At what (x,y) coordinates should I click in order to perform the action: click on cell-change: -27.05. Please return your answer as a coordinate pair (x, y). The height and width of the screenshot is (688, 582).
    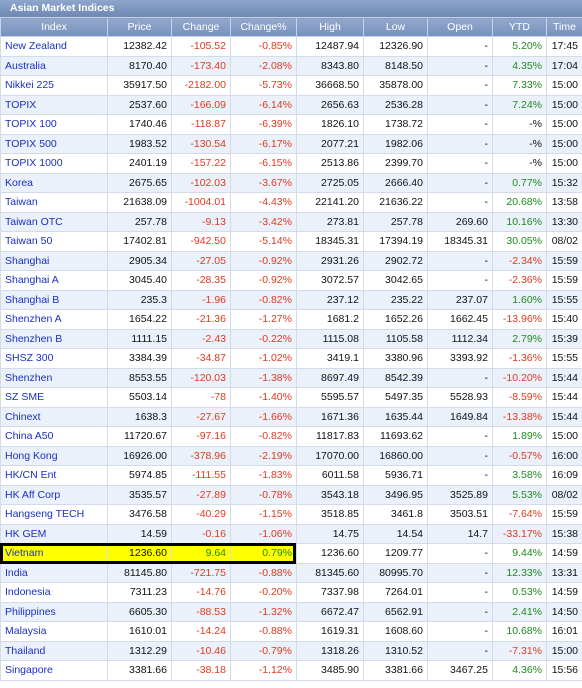
    Looking at the image, I should click on (201, 260).